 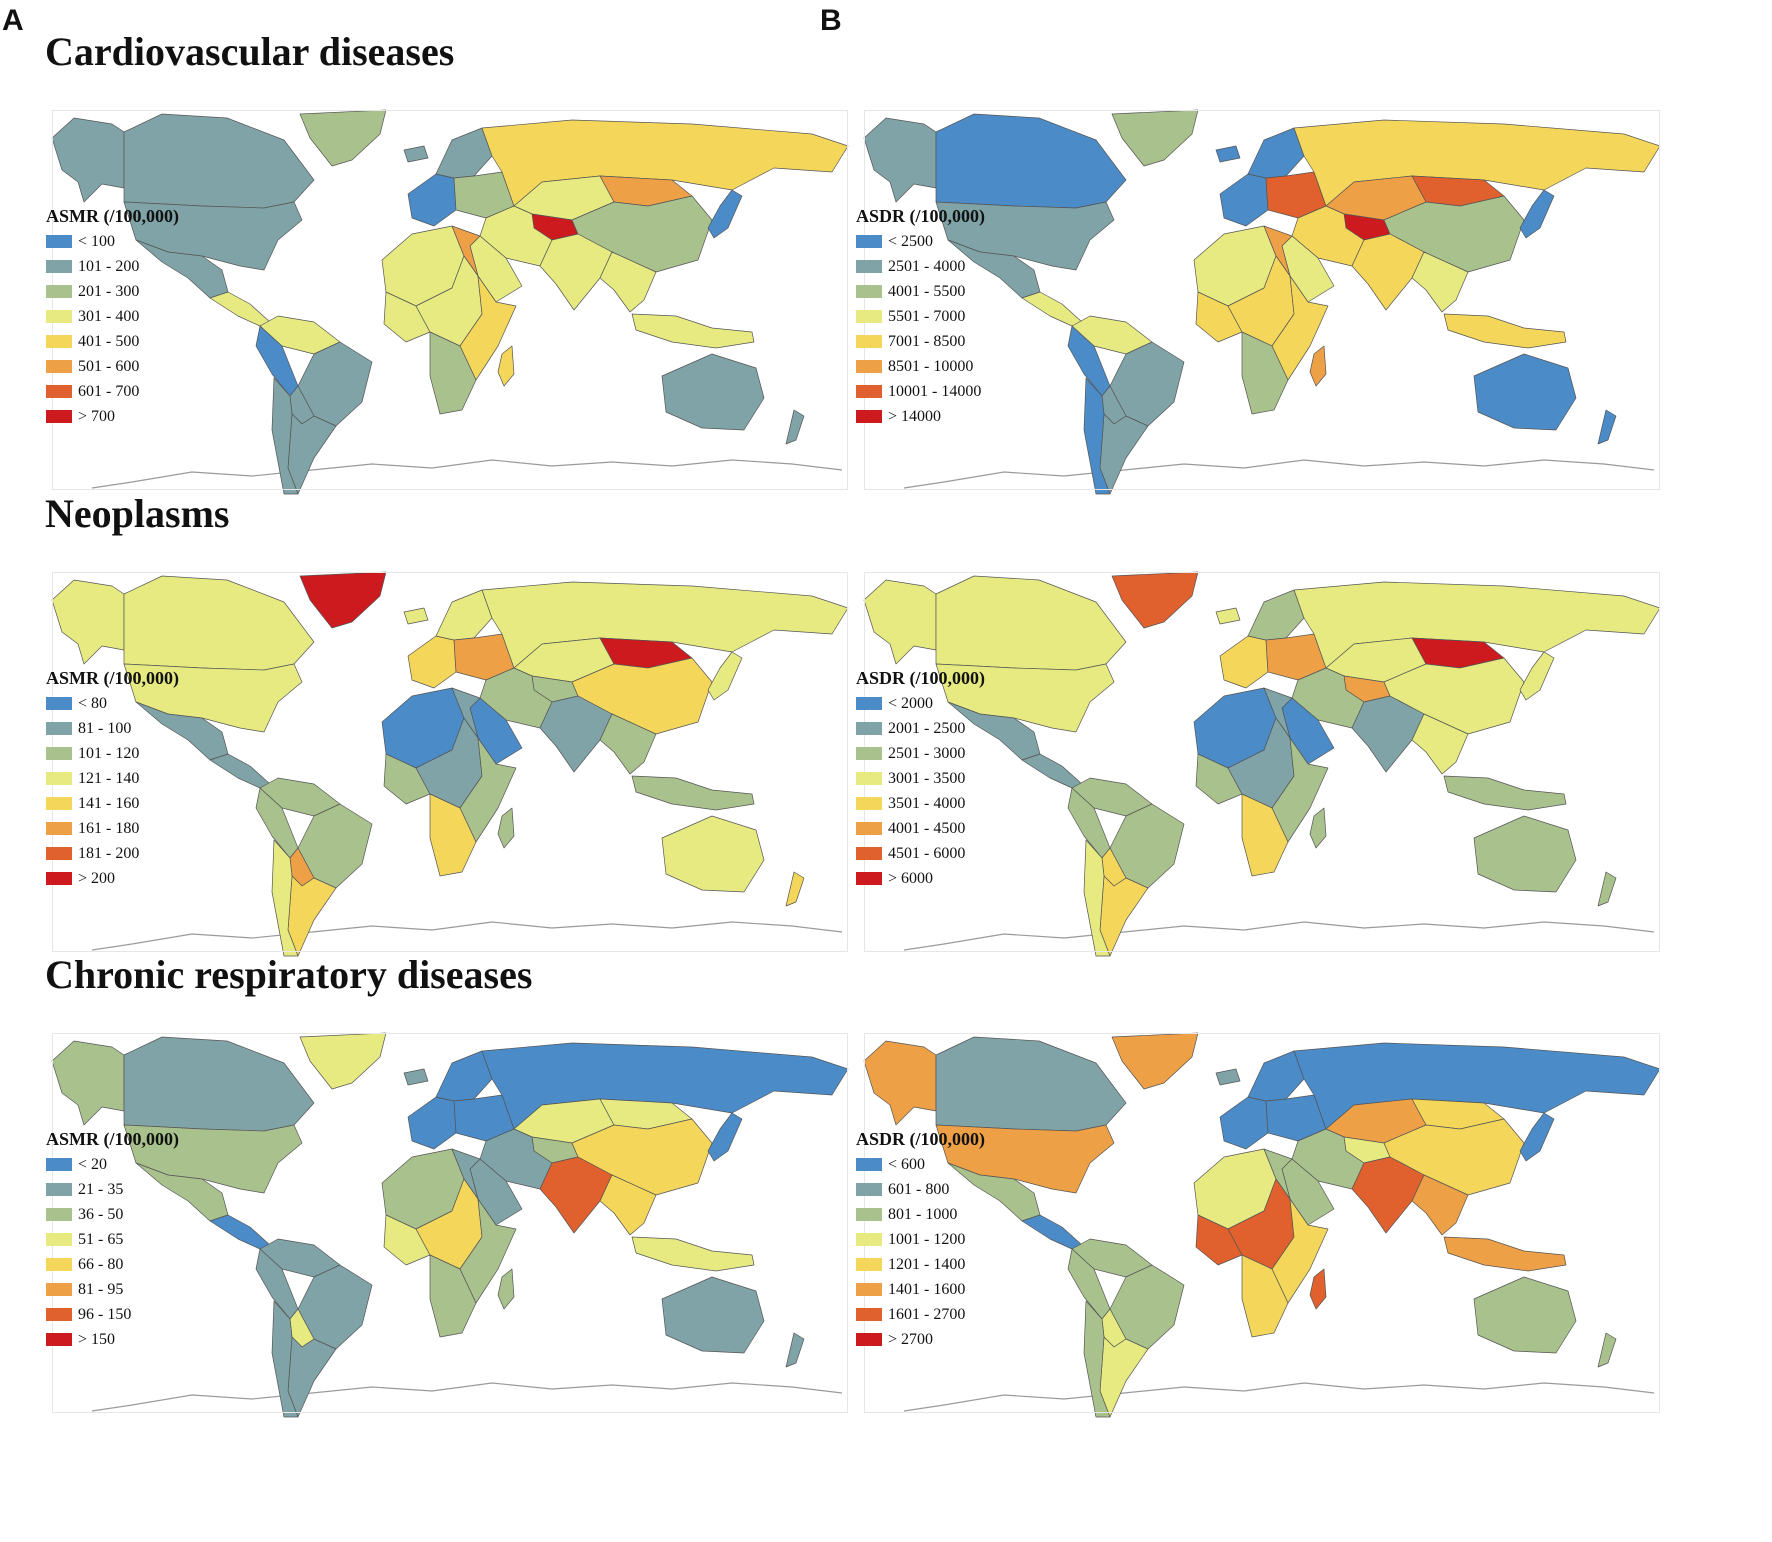 What do you see at coordinates (146, 416) in the screenshot?
I see `legend-item: > 700` at bounding box center [146, 416].